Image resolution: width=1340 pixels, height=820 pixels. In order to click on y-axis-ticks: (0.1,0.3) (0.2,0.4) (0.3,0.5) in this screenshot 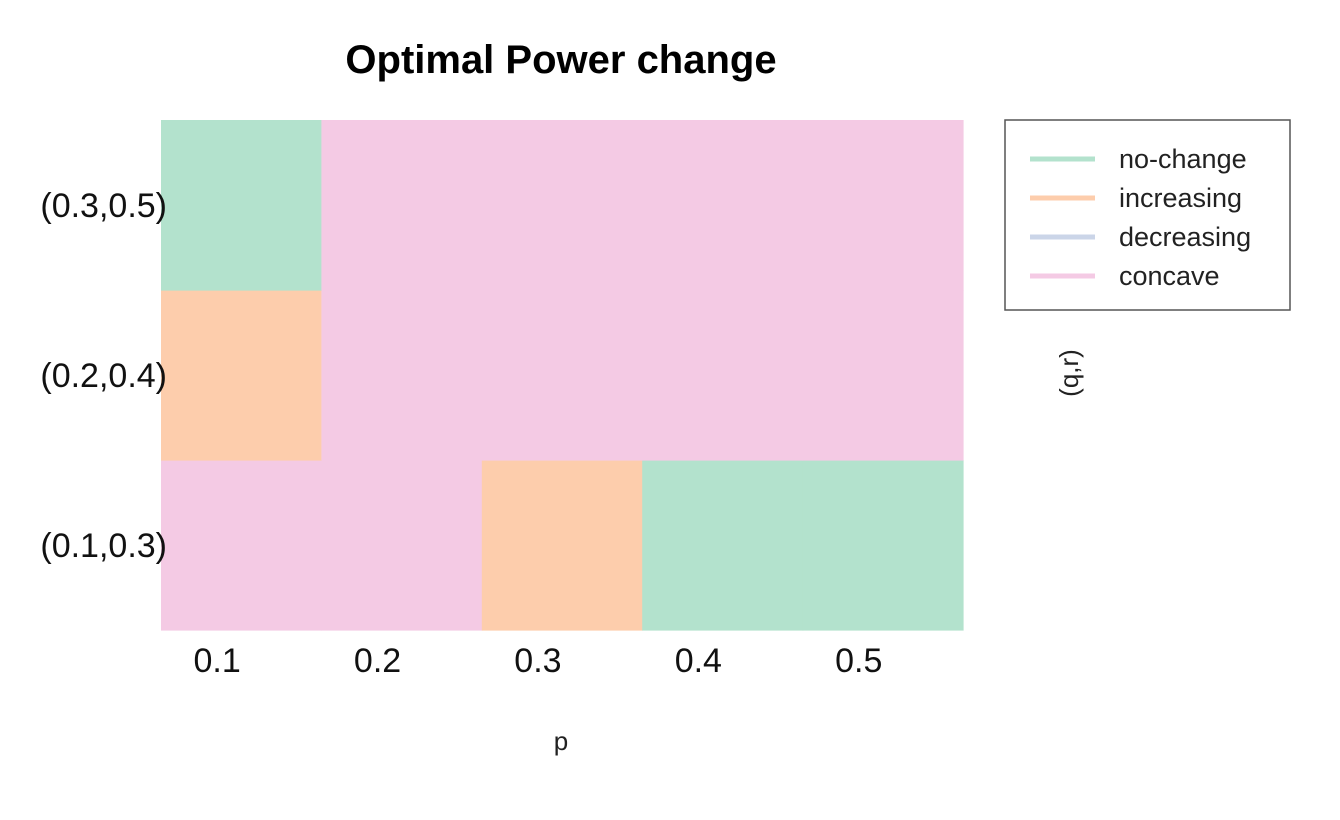, I will do `click(103, 376)`.